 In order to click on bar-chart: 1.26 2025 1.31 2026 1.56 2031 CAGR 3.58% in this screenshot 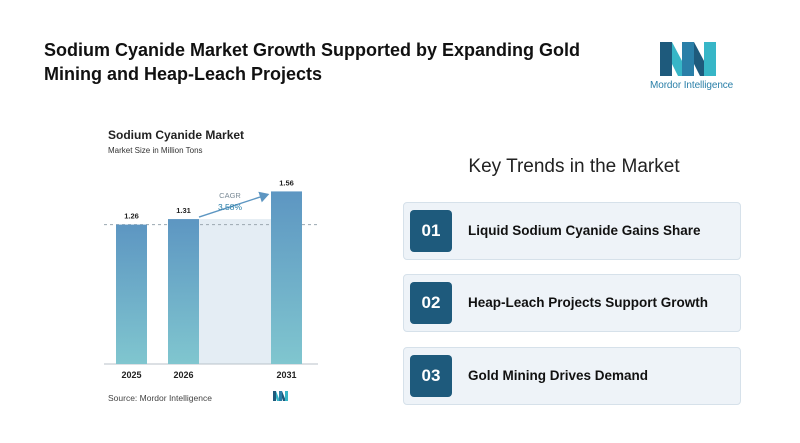, I will do `click(211, 279)`.